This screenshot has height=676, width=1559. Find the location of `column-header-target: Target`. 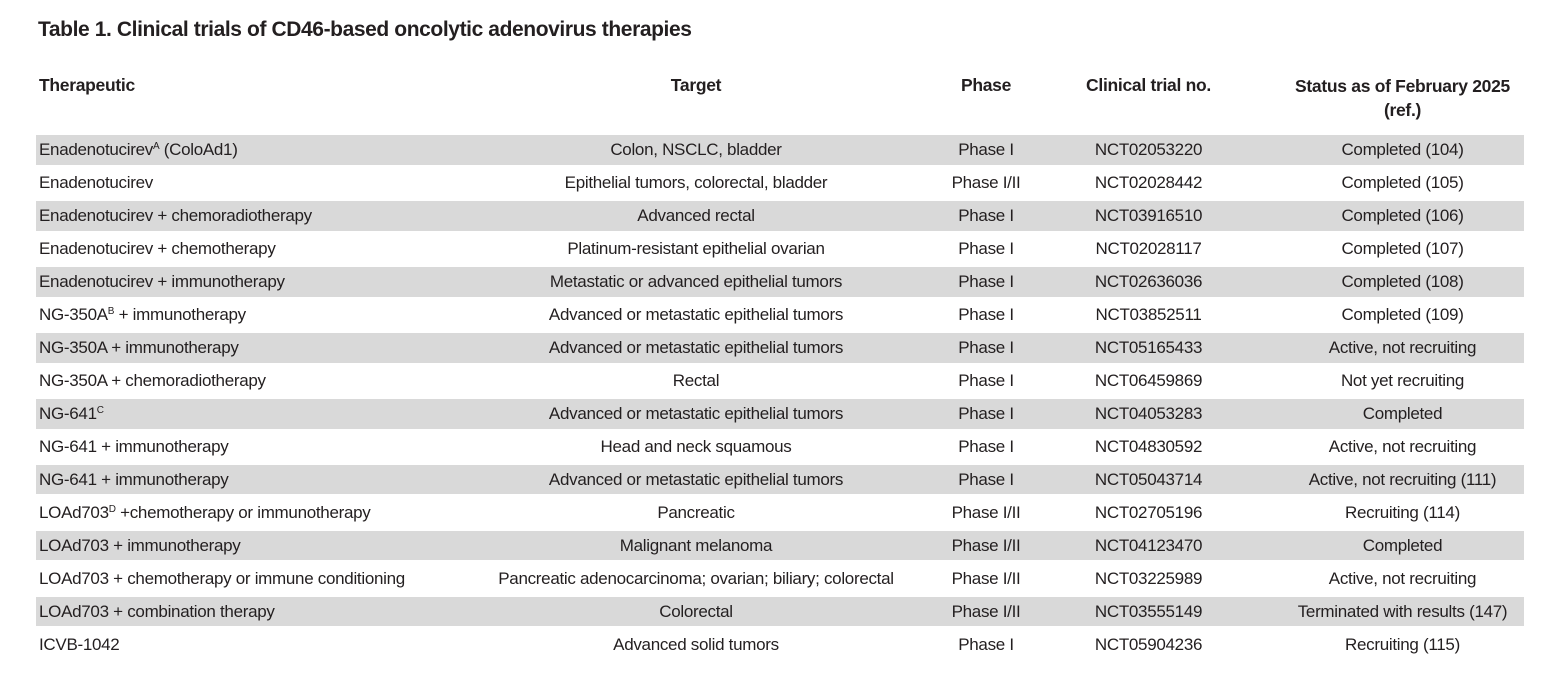

column-header-target: Target is located at coordinates (696, 85).